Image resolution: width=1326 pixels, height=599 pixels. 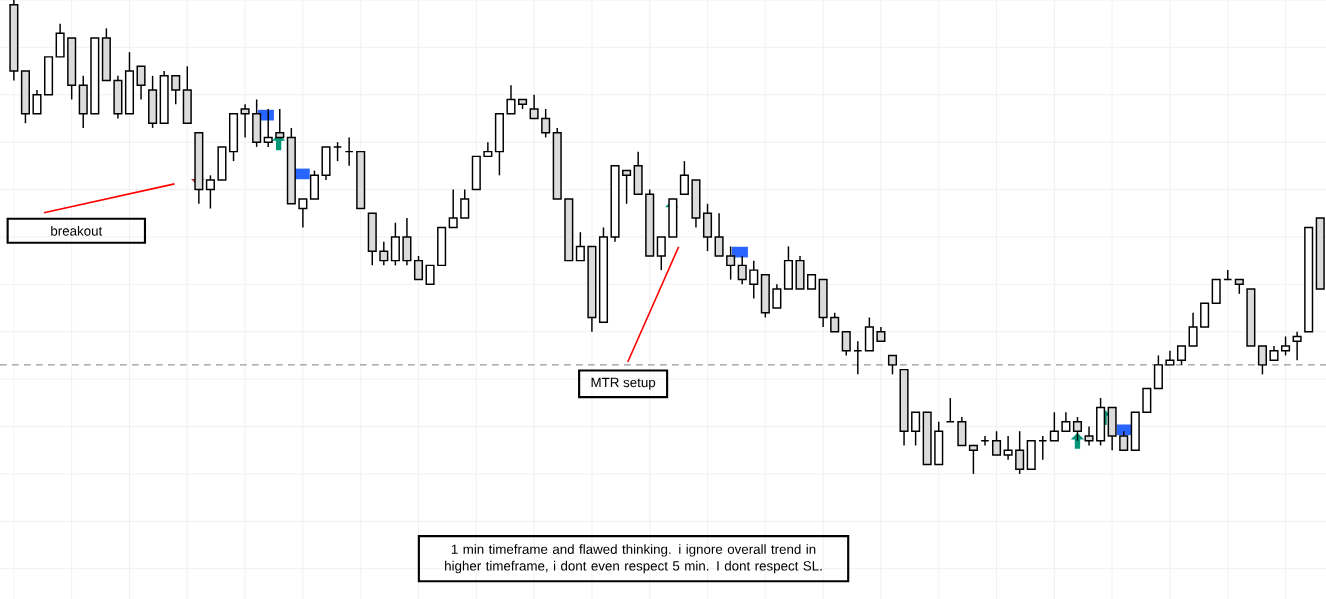 I want to click on annotation: MTR setup, so click(x=623, y=383).